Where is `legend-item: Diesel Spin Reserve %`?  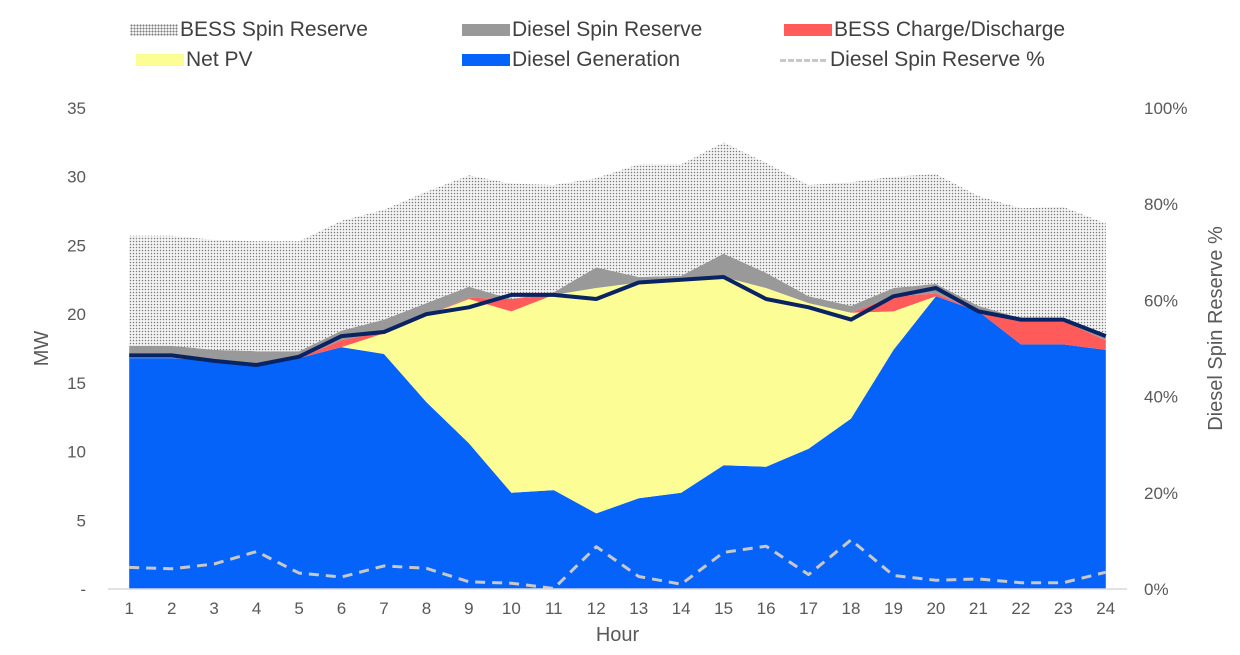
legend-item: Diesel Spin Reserve % is located at coordinates (912, 60).